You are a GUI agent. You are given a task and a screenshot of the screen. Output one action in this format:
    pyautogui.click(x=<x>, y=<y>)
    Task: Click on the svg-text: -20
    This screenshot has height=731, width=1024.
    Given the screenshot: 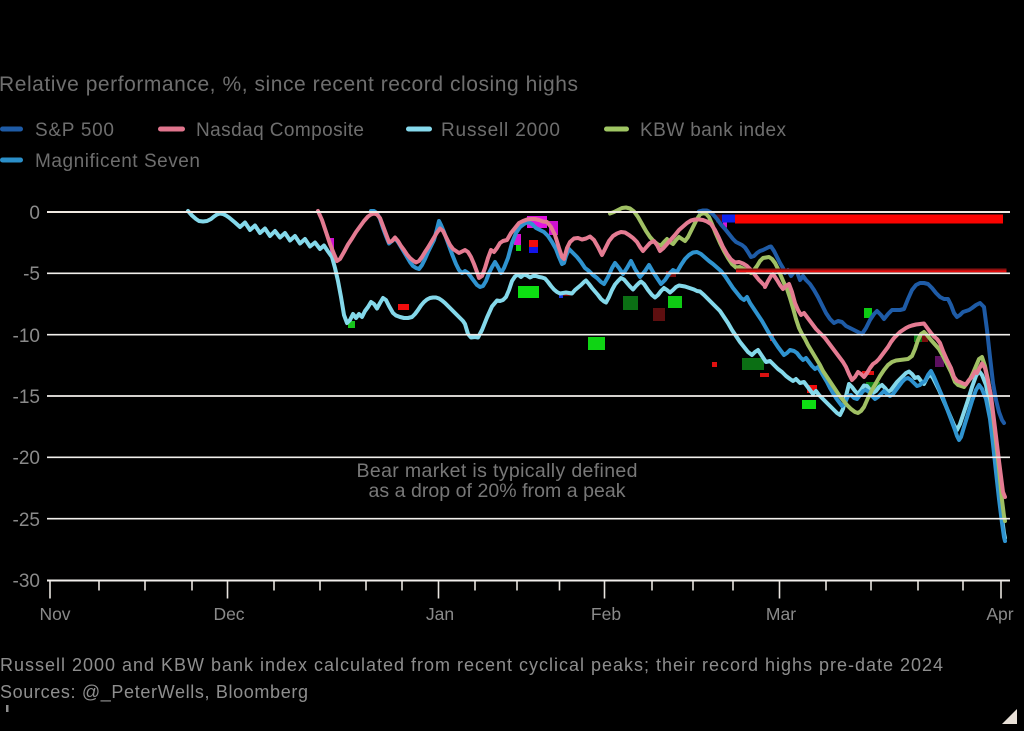 What is the action you would take?
    pyautogui.click(x=26, y=458)
    